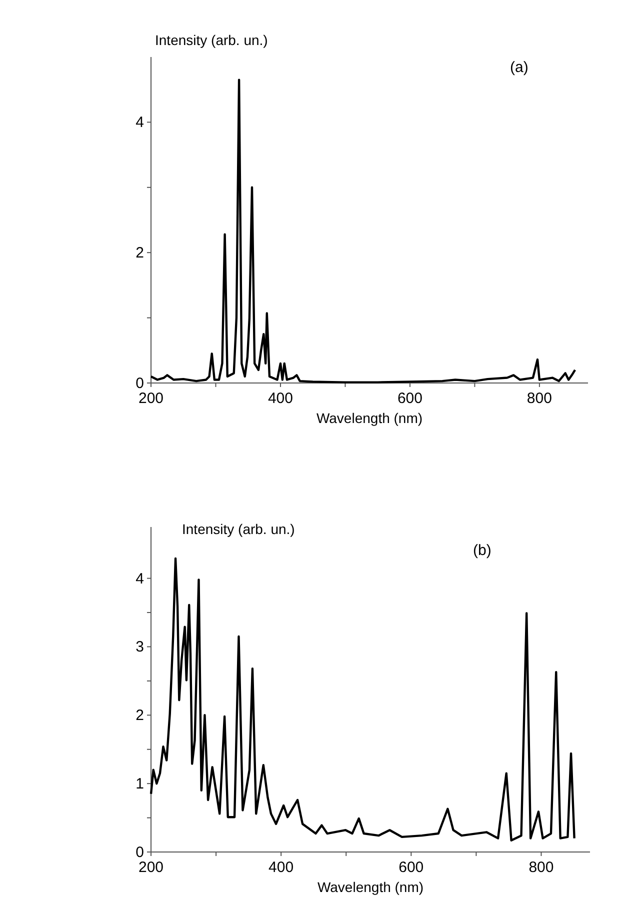  Describe the element at coordinates (140, 784) in the screenshot. I see `y-tick-label: 1` at that location.